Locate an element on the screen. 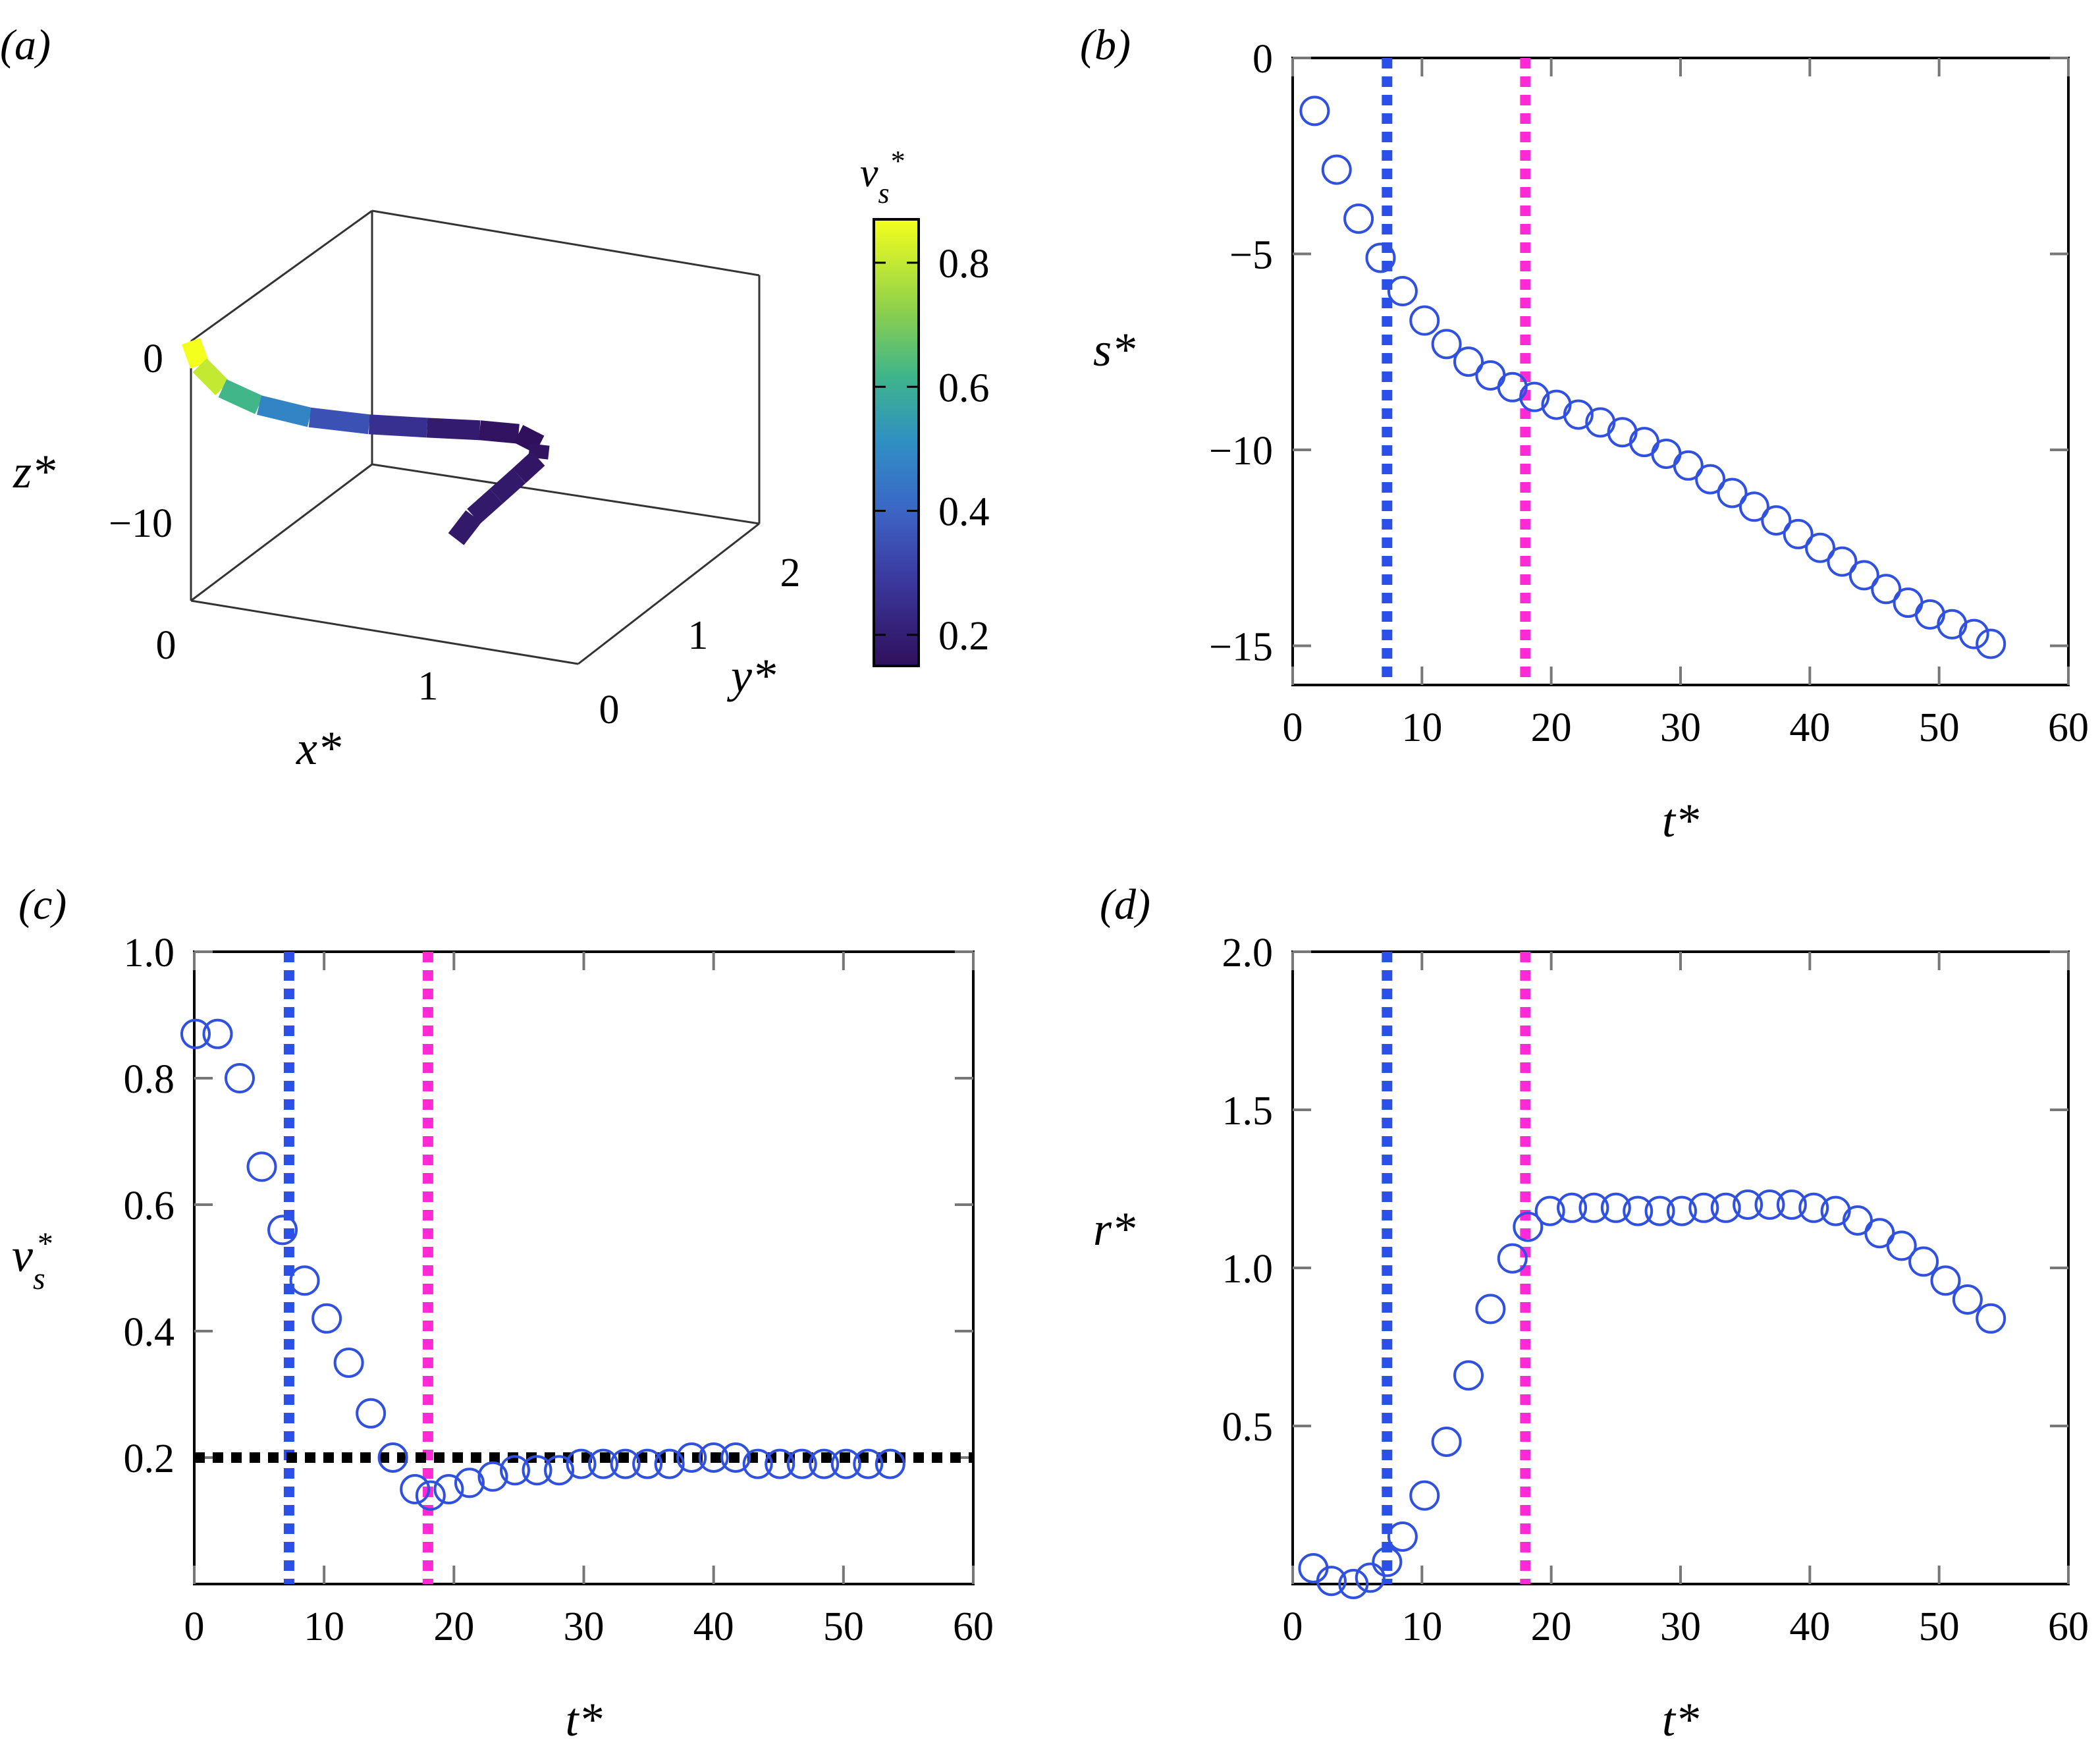 This screenshot has width=2100, height=1752. panel-d-label: (d) is located at coordinates (1125, 905).